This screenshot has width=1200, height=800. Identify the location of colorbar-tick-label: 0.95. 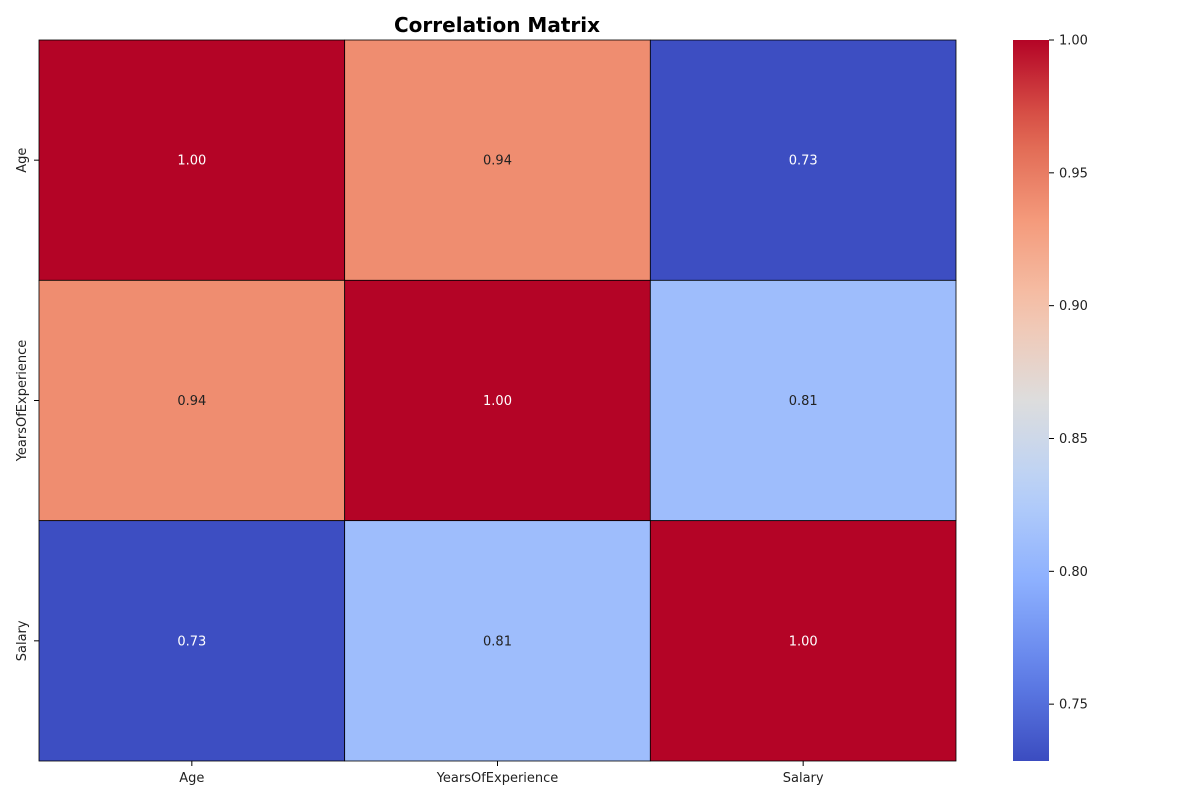
(1073, 173).